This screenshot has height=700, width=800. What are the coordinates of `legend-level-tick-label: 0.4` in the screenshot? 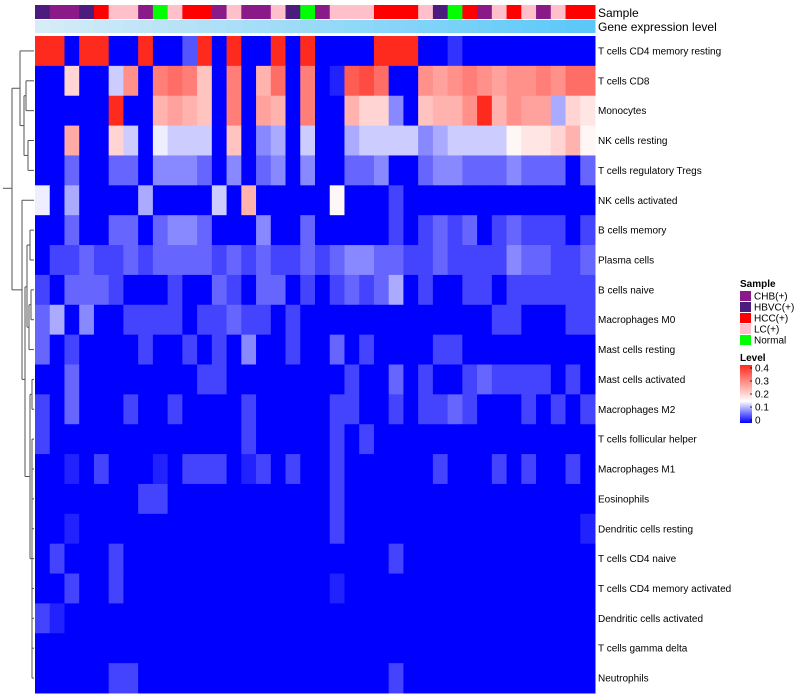 It's located at (762, 369).